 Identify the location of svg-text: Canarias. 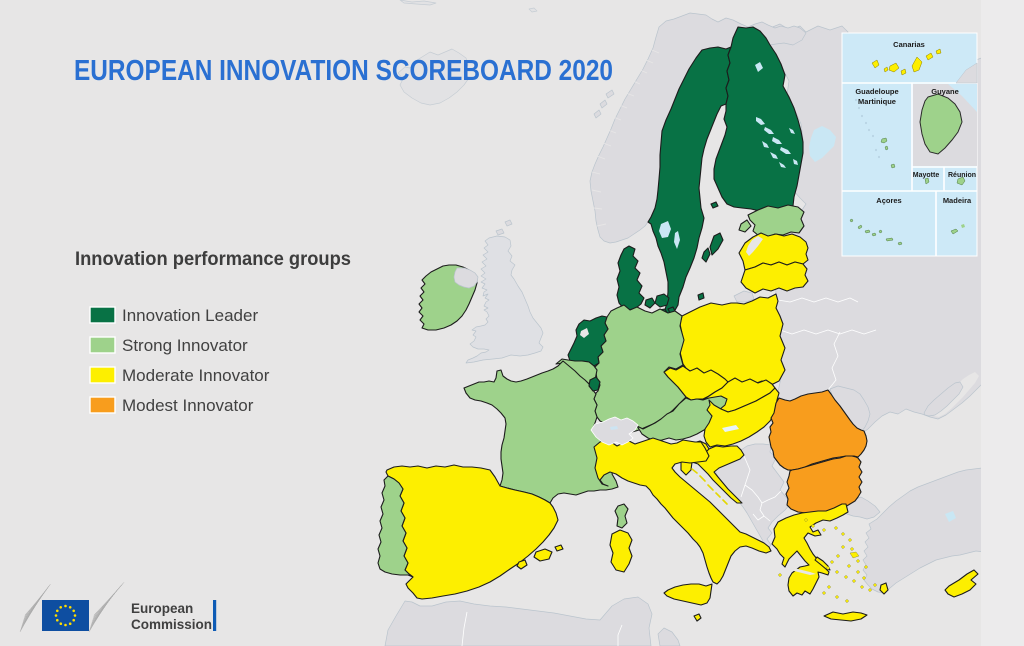
(909, 44).